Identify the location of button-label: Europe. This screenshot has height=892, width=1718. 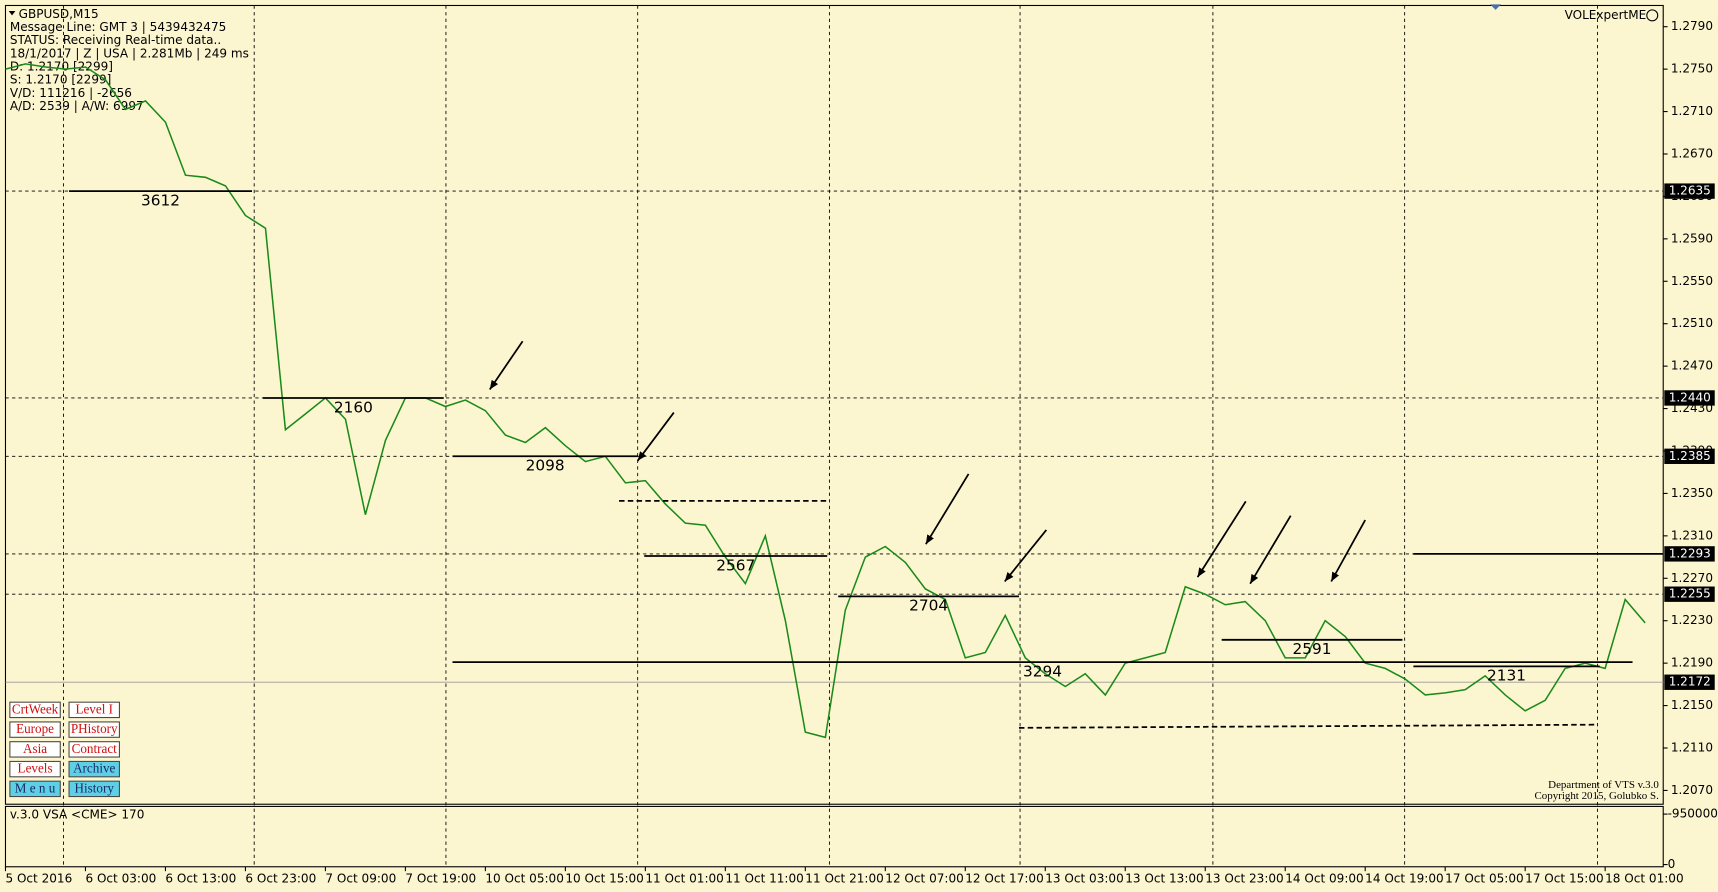
(35, 728).